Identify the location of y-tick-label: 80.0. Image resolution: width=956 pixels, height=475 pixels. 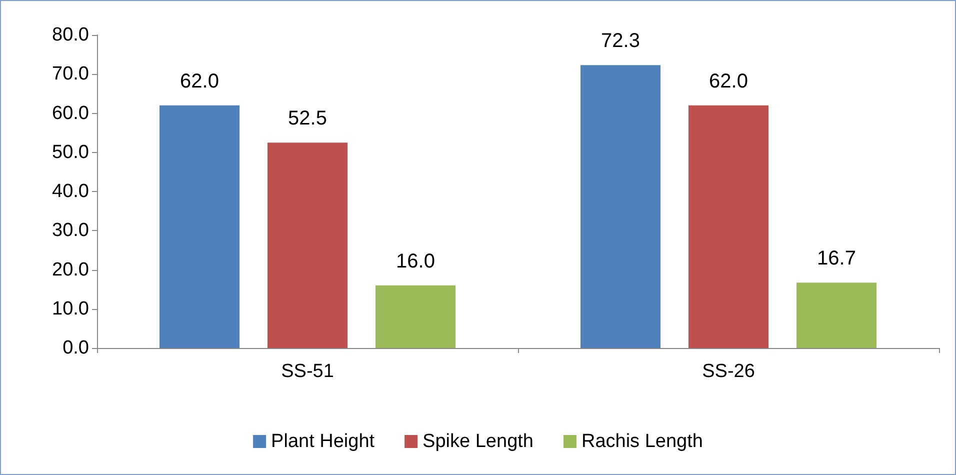
(70, 35).